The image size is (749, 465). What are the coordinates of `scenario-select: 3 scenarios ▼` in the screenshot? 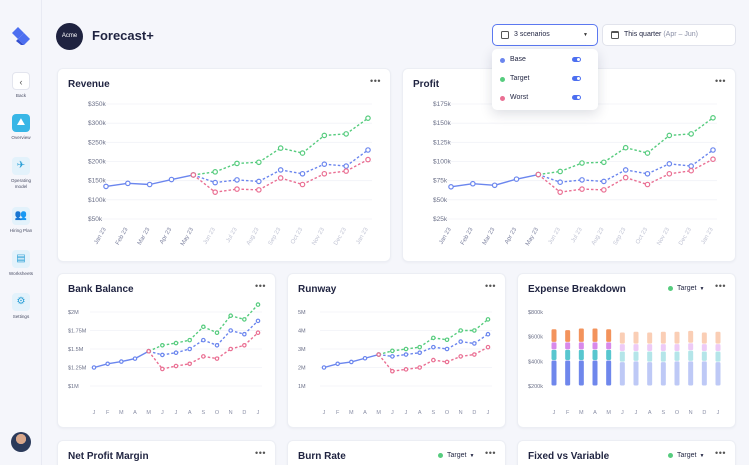 It's located at (545, 35).